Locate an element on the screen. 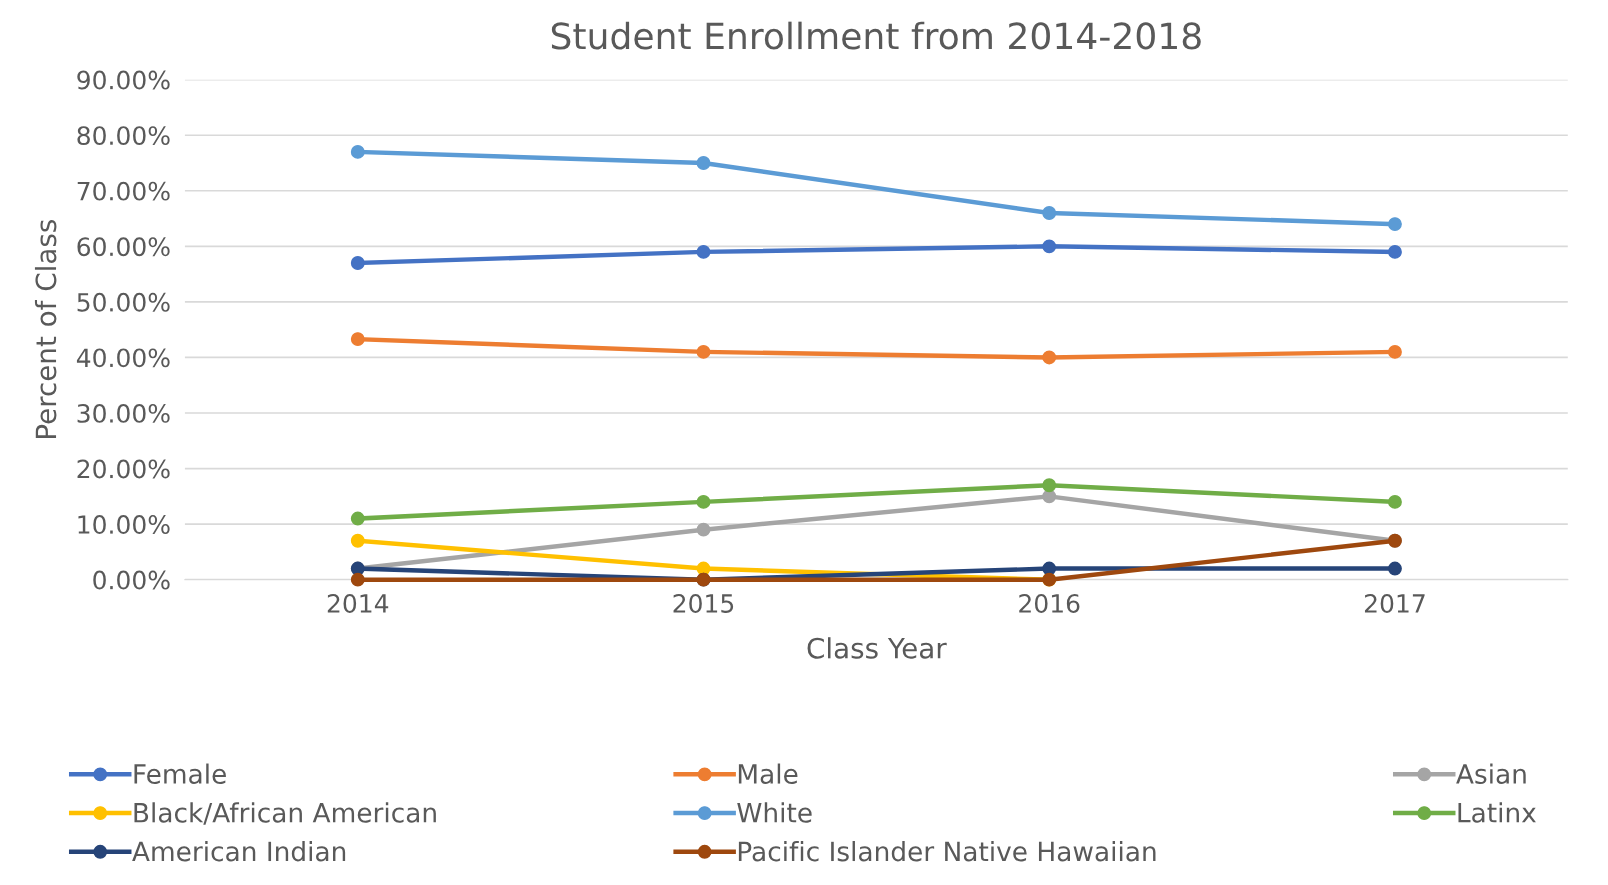 This screenshot has height=885, width=1608. legend-label: American Indian is located at coordinates (239, 851).